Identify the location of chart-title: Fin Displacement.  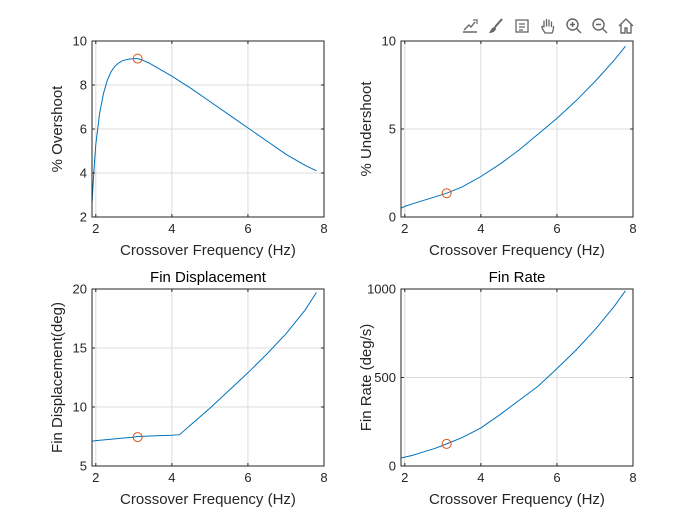
(208, 277).